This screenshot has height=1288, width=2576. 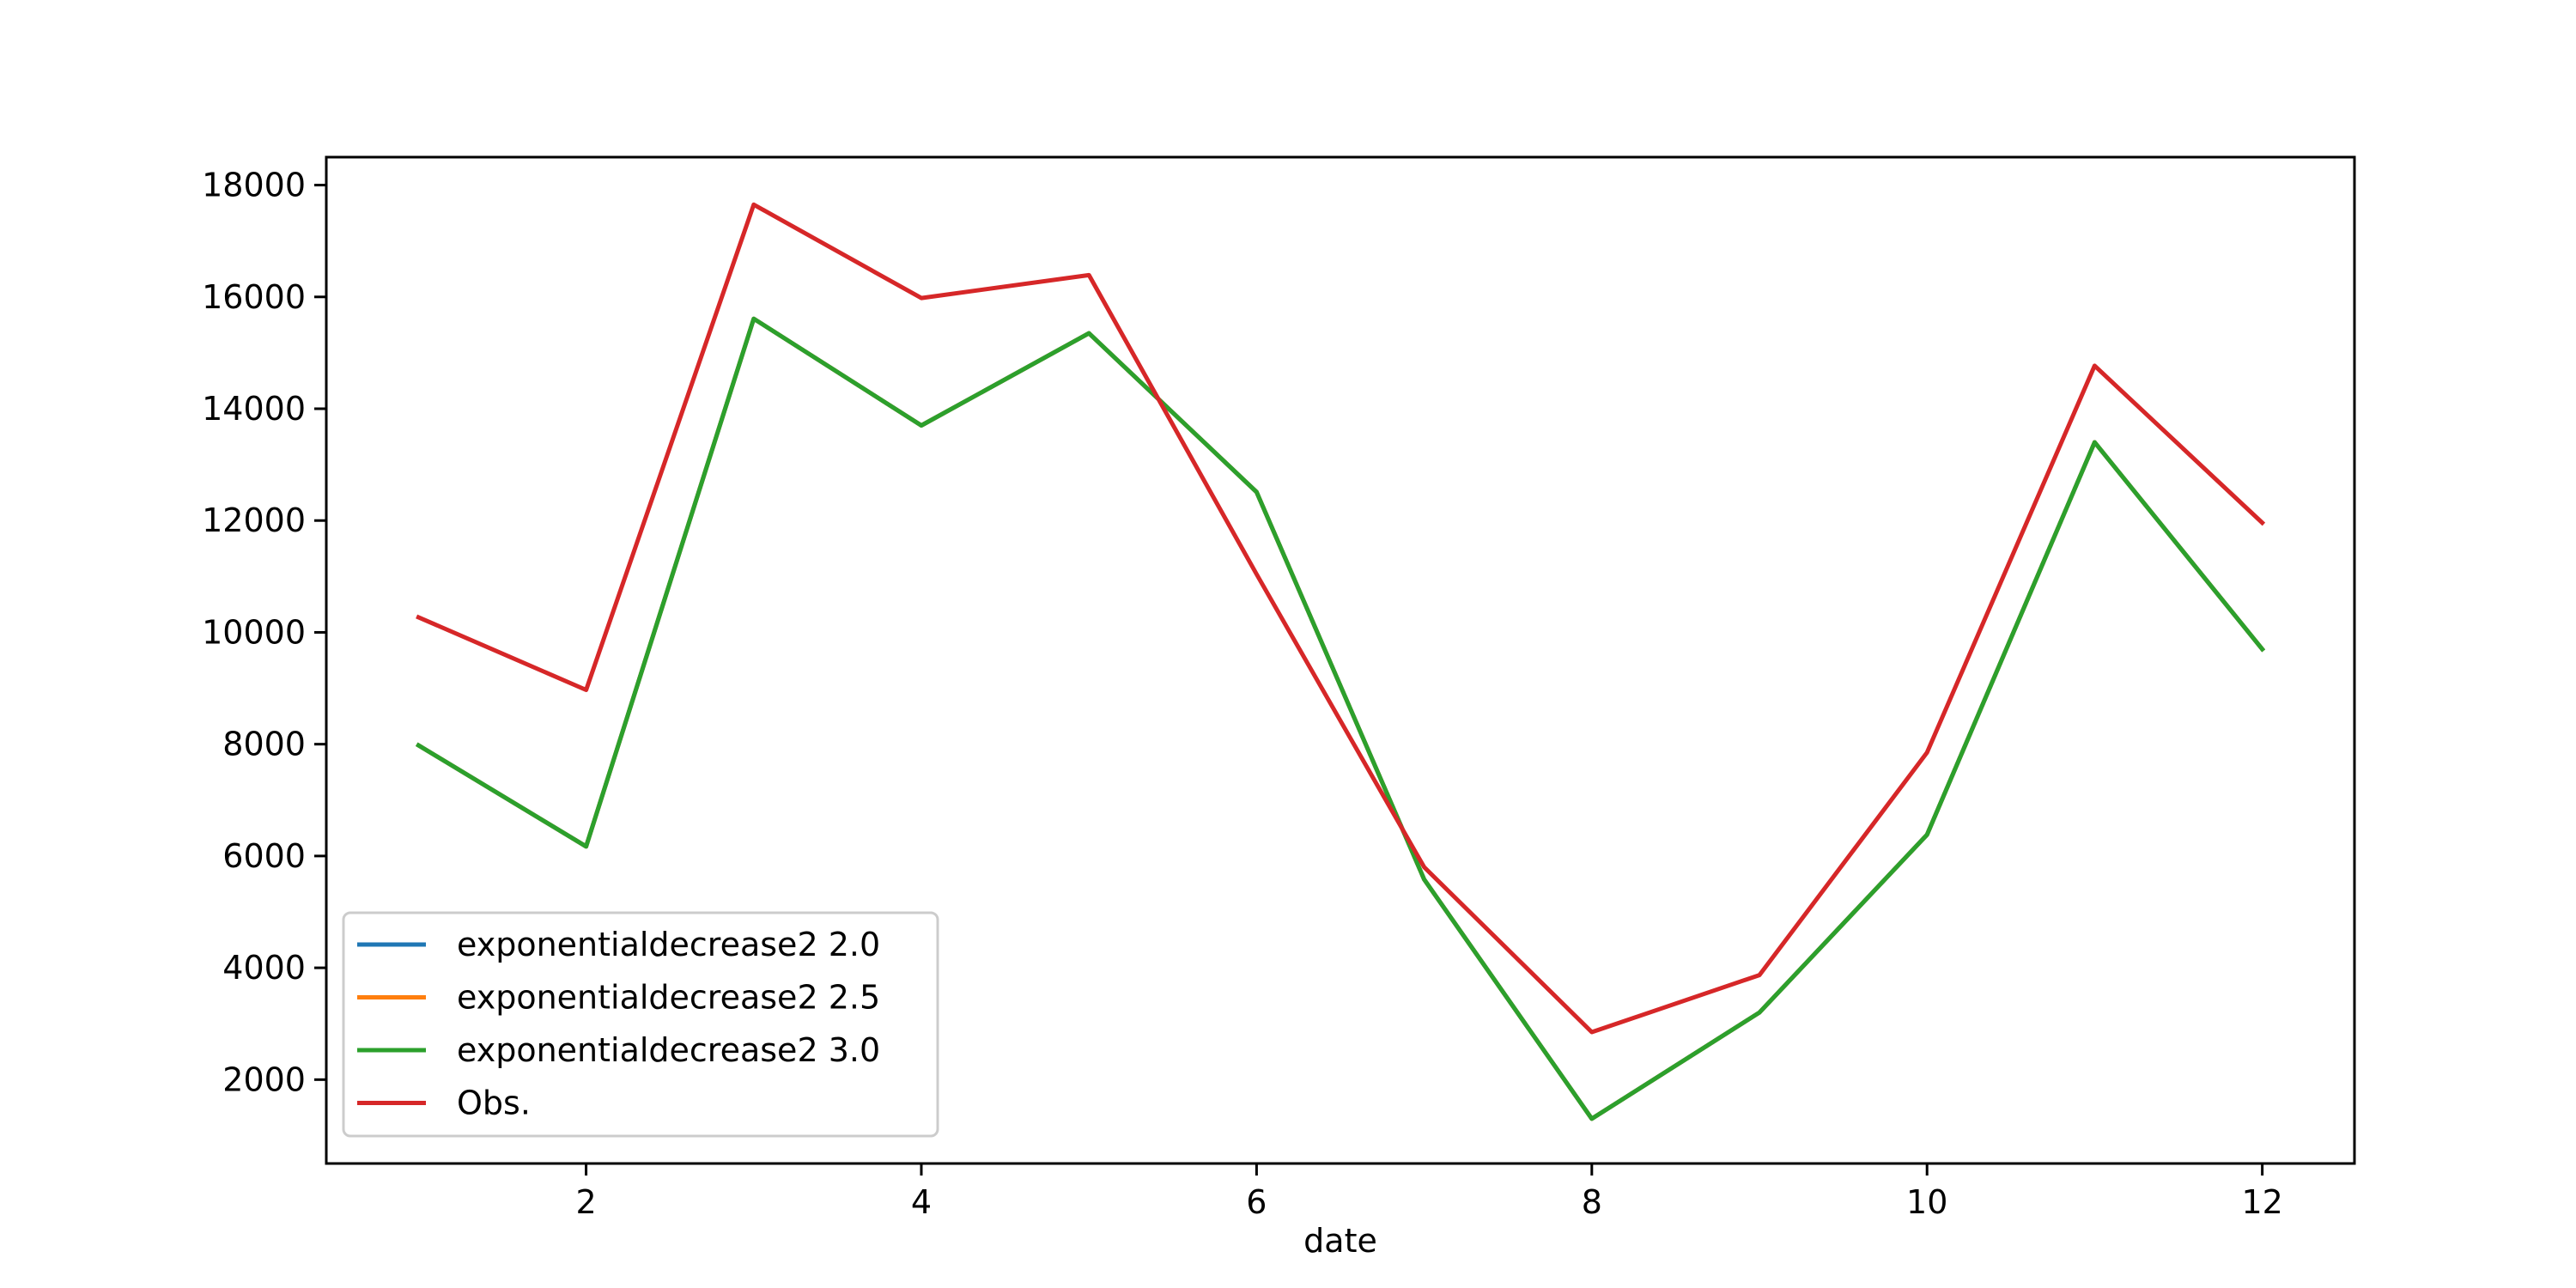 What do you see at coordinates (1429, 1192) in the screenshot?
I see `x-axis: 2 4 6 8 10 12` at bounding box center [1429, 1192].